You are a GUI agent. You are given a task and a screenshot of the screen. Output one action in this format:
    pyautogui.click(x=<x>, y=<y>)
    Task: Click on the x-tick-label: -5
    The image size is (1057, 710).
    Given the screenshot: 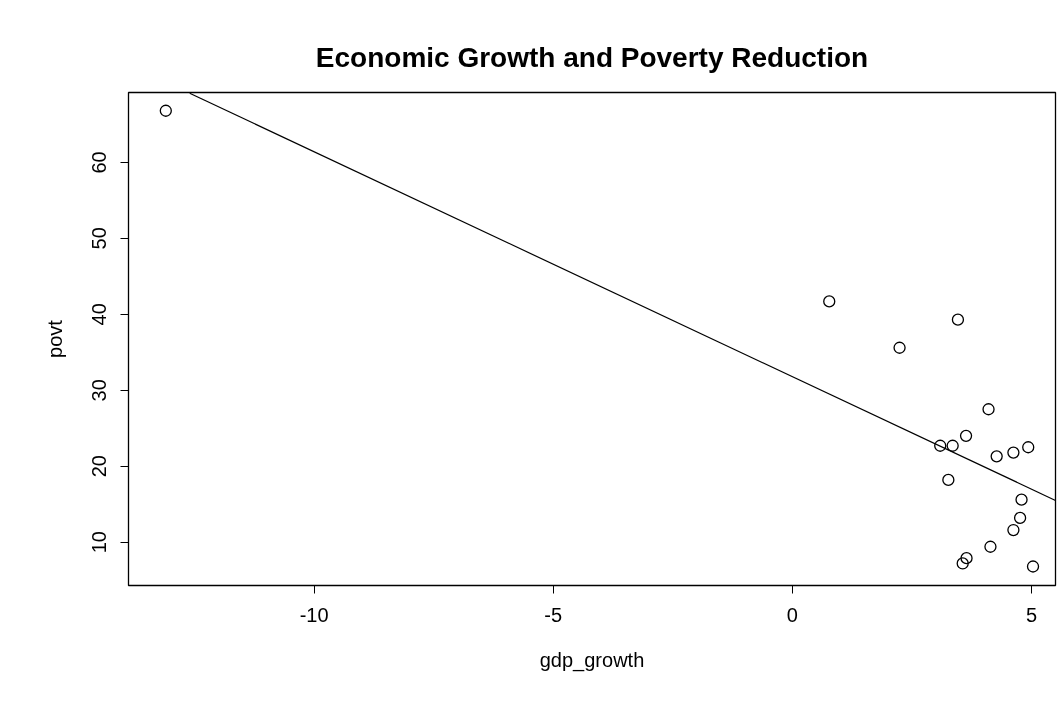 What is the action you would take?
    pyautogui.click(x=553, y=614)
    